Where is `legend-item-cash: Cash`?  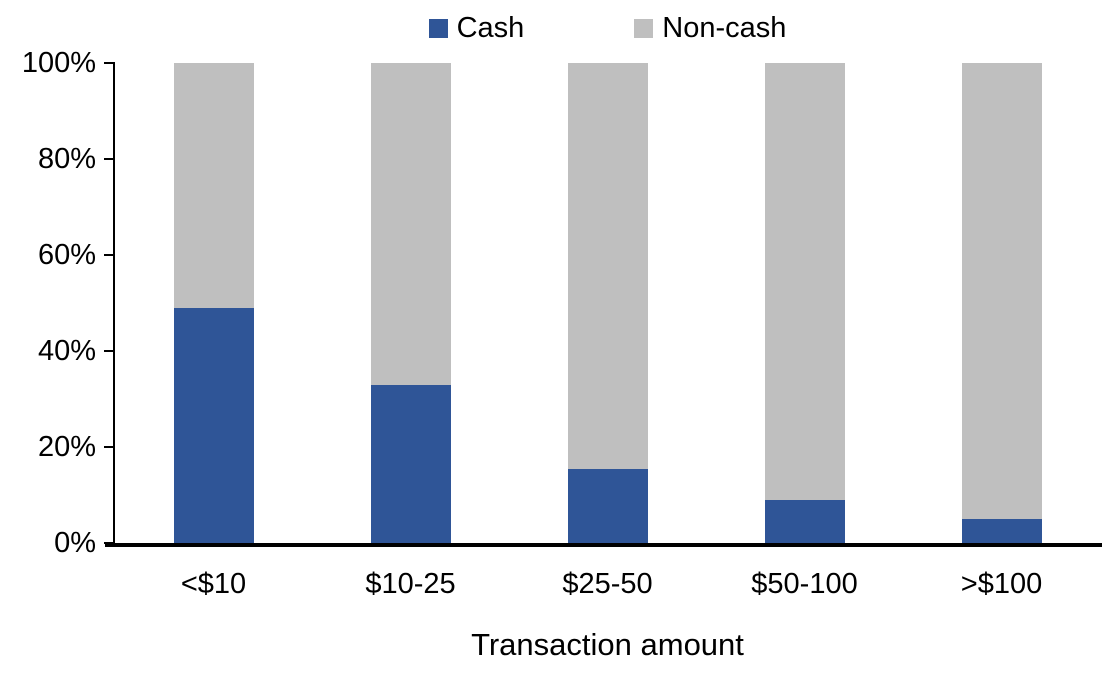
legend-item-cash: Cash is located at coordinates (476, 27).